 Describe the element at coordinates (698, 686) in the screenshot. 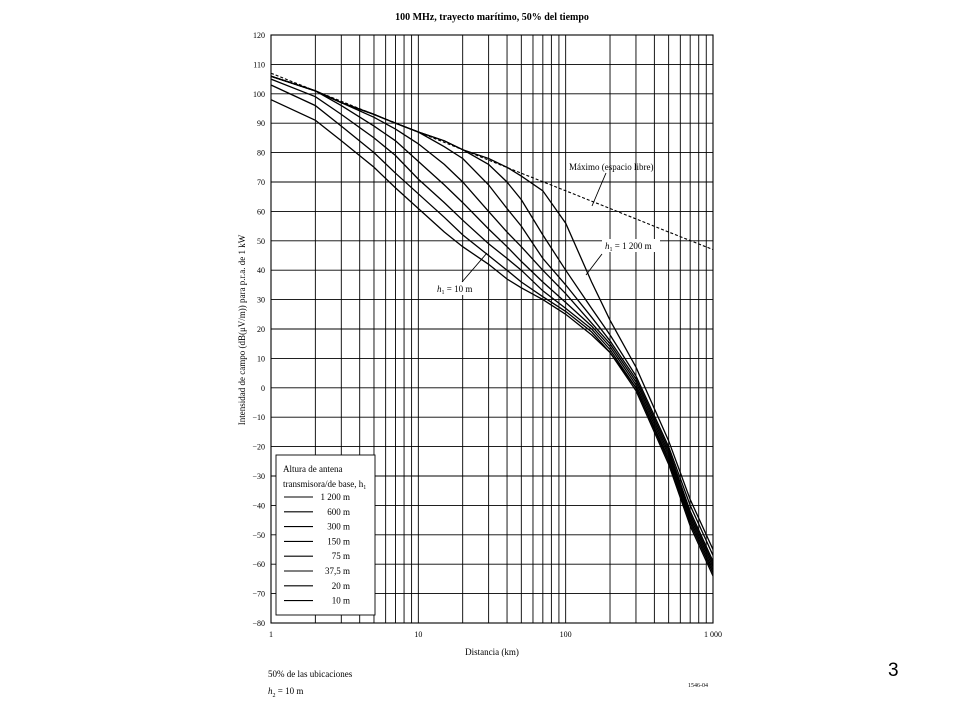

I see `figure-id: 1546-04` at that location.